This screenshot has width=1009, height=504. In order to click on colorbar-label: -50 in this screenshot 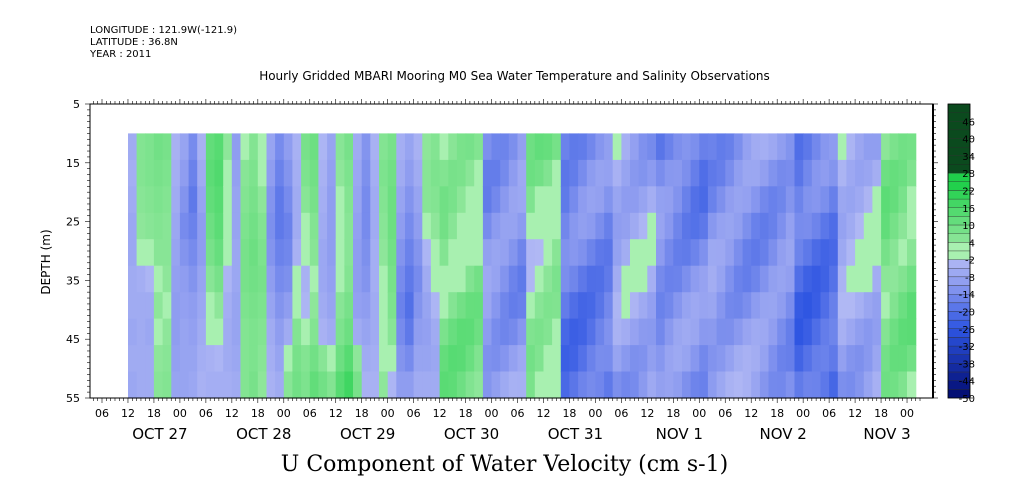, I will do `click(967, 399)`.